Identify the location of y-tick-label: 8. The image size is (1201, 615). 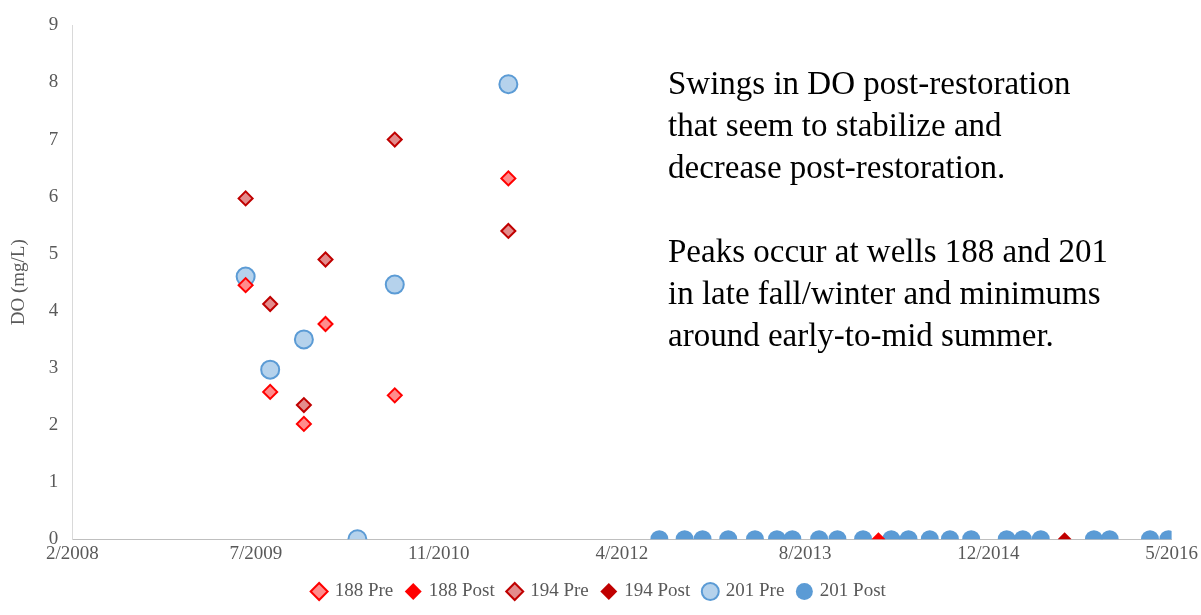
(53, 81).